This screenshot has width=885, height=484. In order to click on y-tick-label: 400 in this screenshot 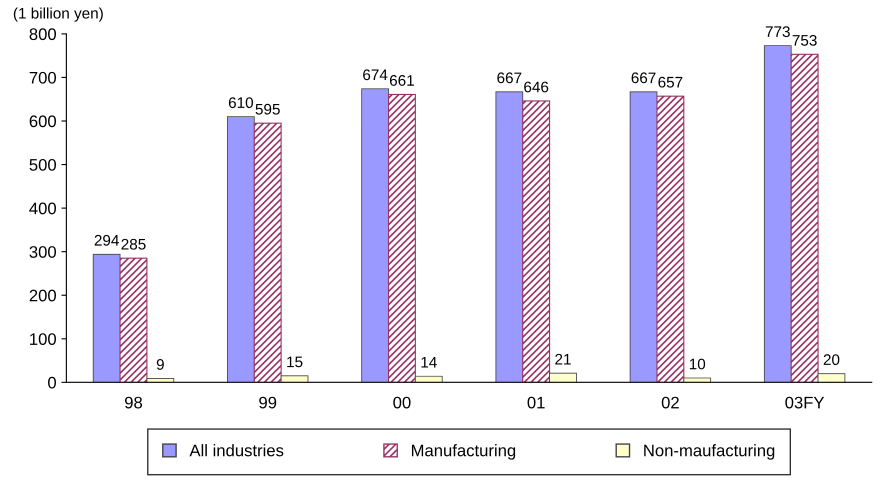, I will do `click(42, 208)`.